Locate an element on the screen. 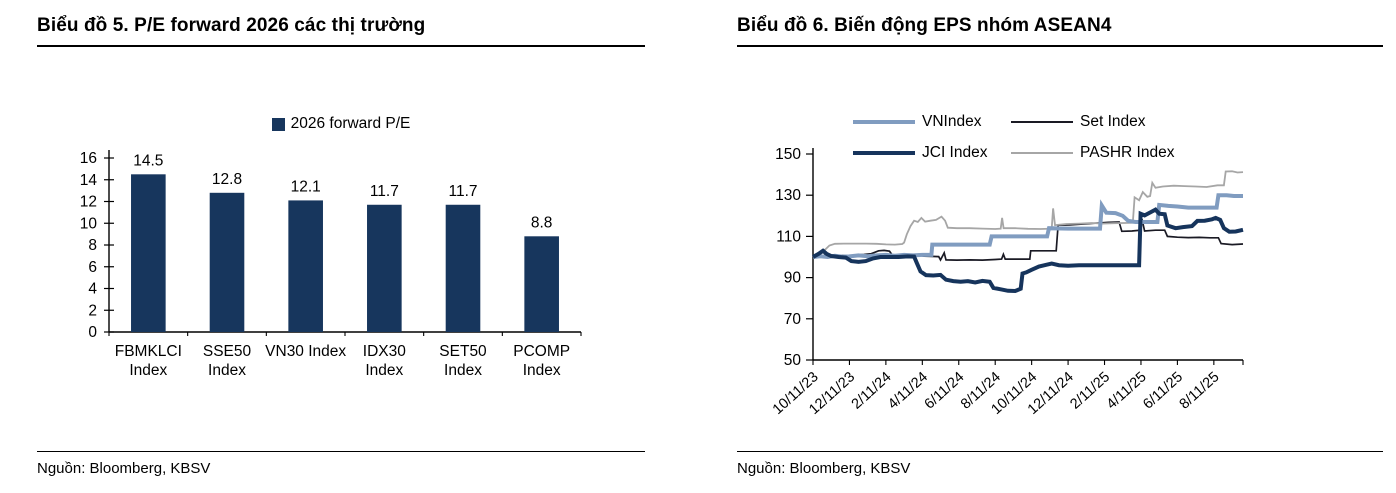 The height and width of the screenshot is (493, 1396). x-tick-label: 6/11/24 is located at coordinates (945, 391).